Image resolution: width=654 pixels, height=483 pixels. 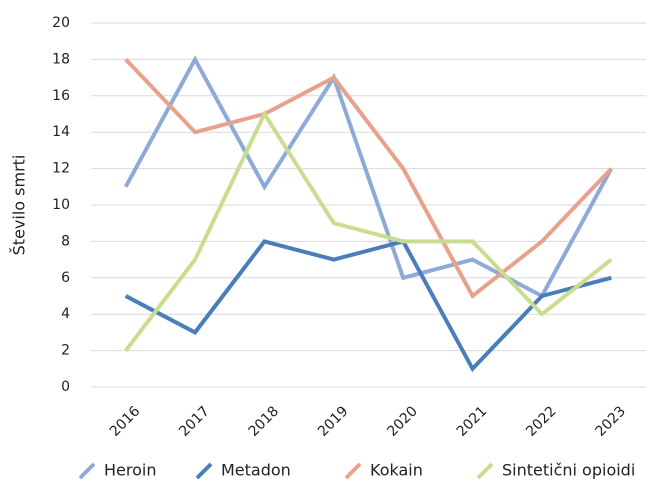 I want to click on legend-label: Sintetični opioidi, so click(x=568, y=470).